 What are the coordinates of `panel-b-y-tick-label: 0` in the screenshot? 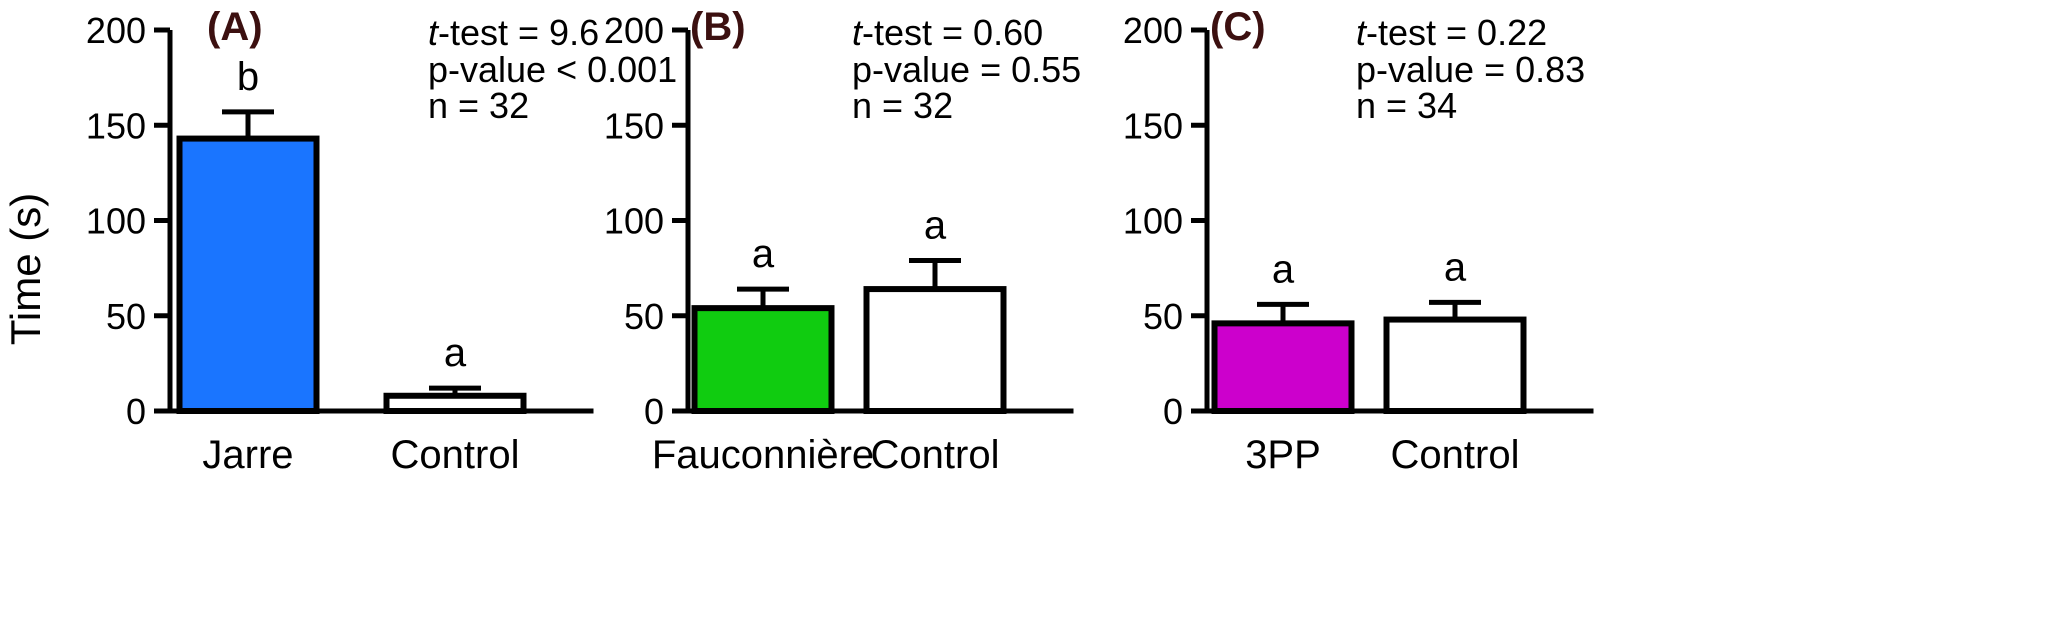 It's located at (654, 411).